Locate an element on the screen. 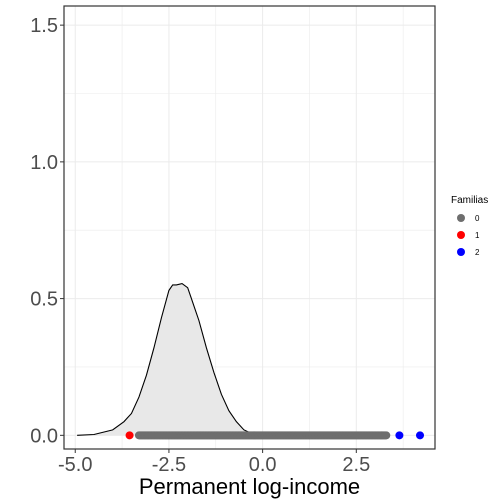 The image size is (504, 504). x-axis-label: Permanent log-income is located at coordinates (249, 486).